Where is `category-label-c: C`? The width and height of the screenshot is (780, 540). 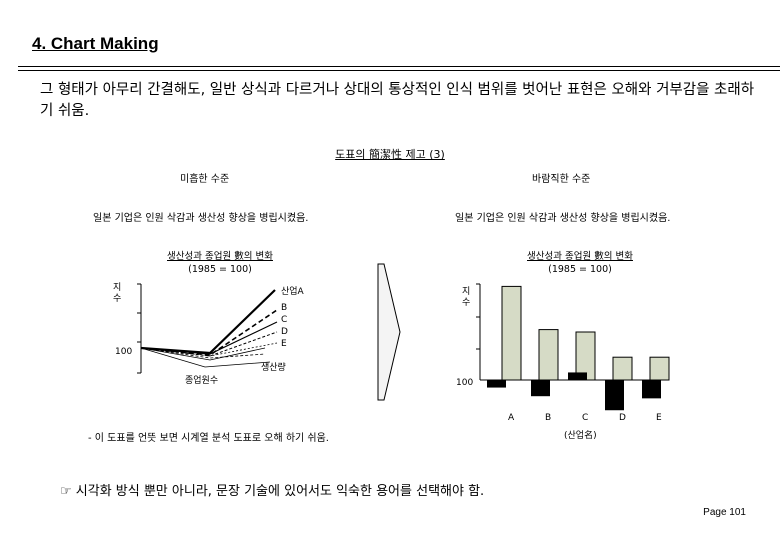
category-label-c: C is located at coordinates (585, 418).